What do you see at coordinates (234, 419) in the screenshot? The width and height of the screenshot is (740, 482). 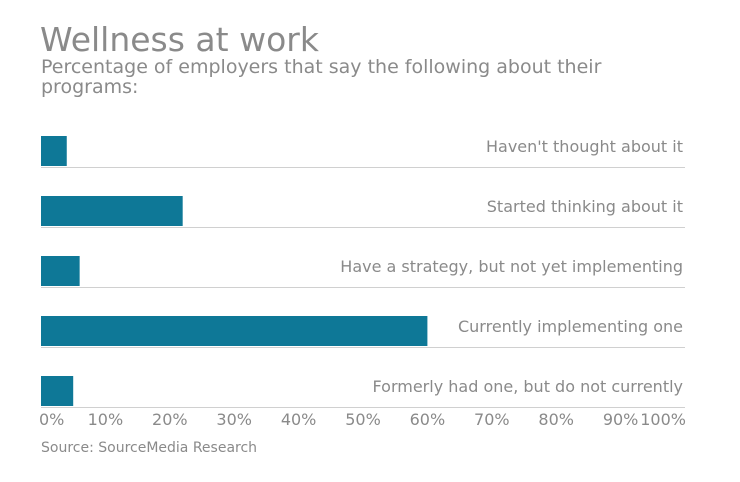 I see `x-tick-label: 30%` at bounding box center [234, 419].